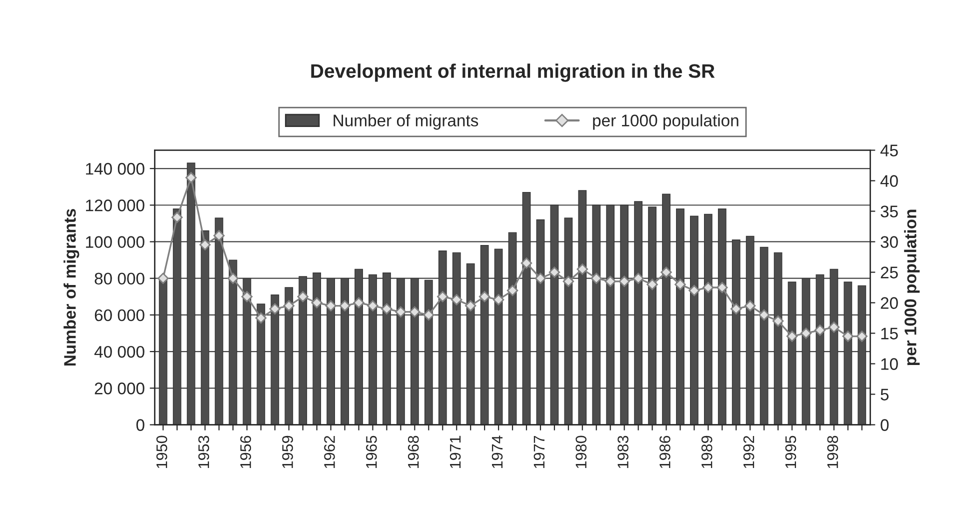 Image resolution: width=967 pixels, height=518 pixels. I want to click on x-tick-label: 1971, so click(455, 452).